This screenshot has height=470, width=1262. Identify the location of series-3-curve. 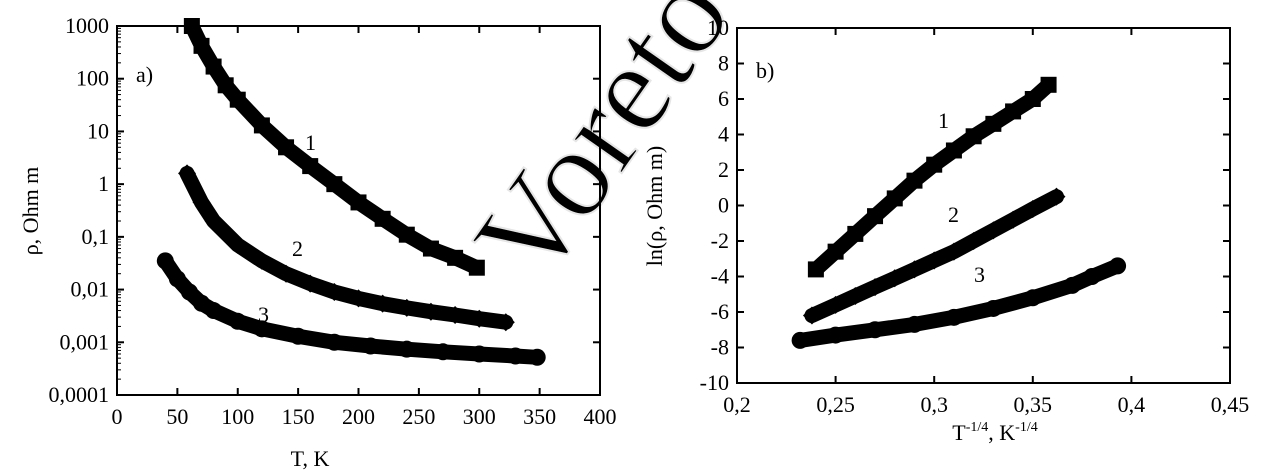
(959, 303).